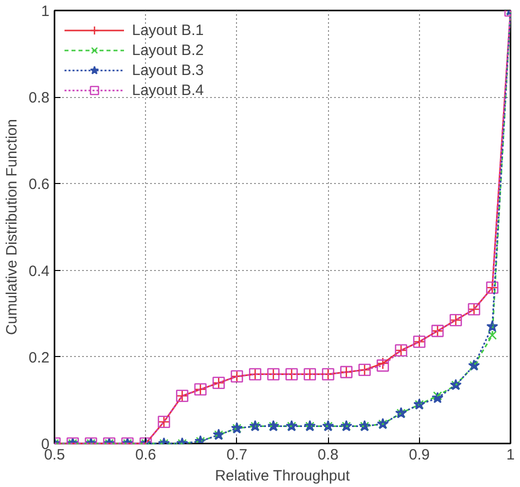 This screenshot has height=487, width=520. What do you see at coordinates (39, 185) in the screenshot?
I see `y-tick-label: 0.6` at bounding box center [39, 185].